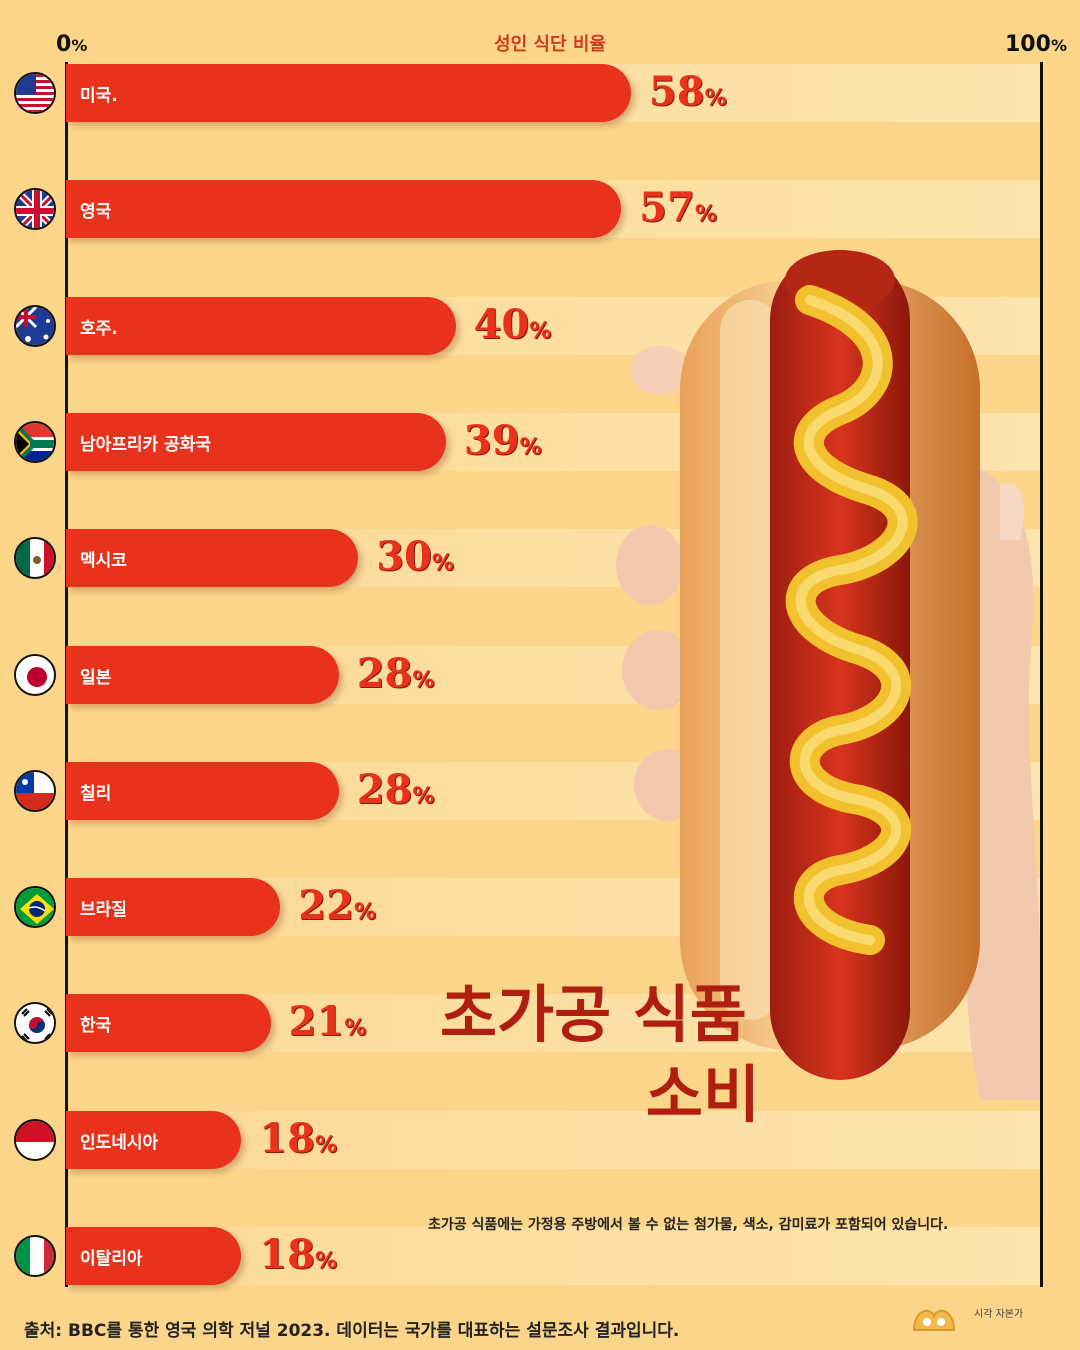  I want to click on headline-line1: 초가공 식품, so click(593, 1014).